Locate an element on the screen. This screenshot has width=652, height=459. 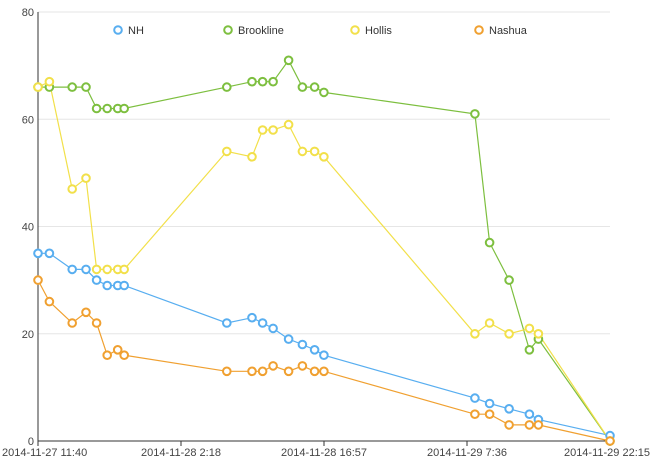
legend-item-nh: NH is located at coordinates (128, 31).